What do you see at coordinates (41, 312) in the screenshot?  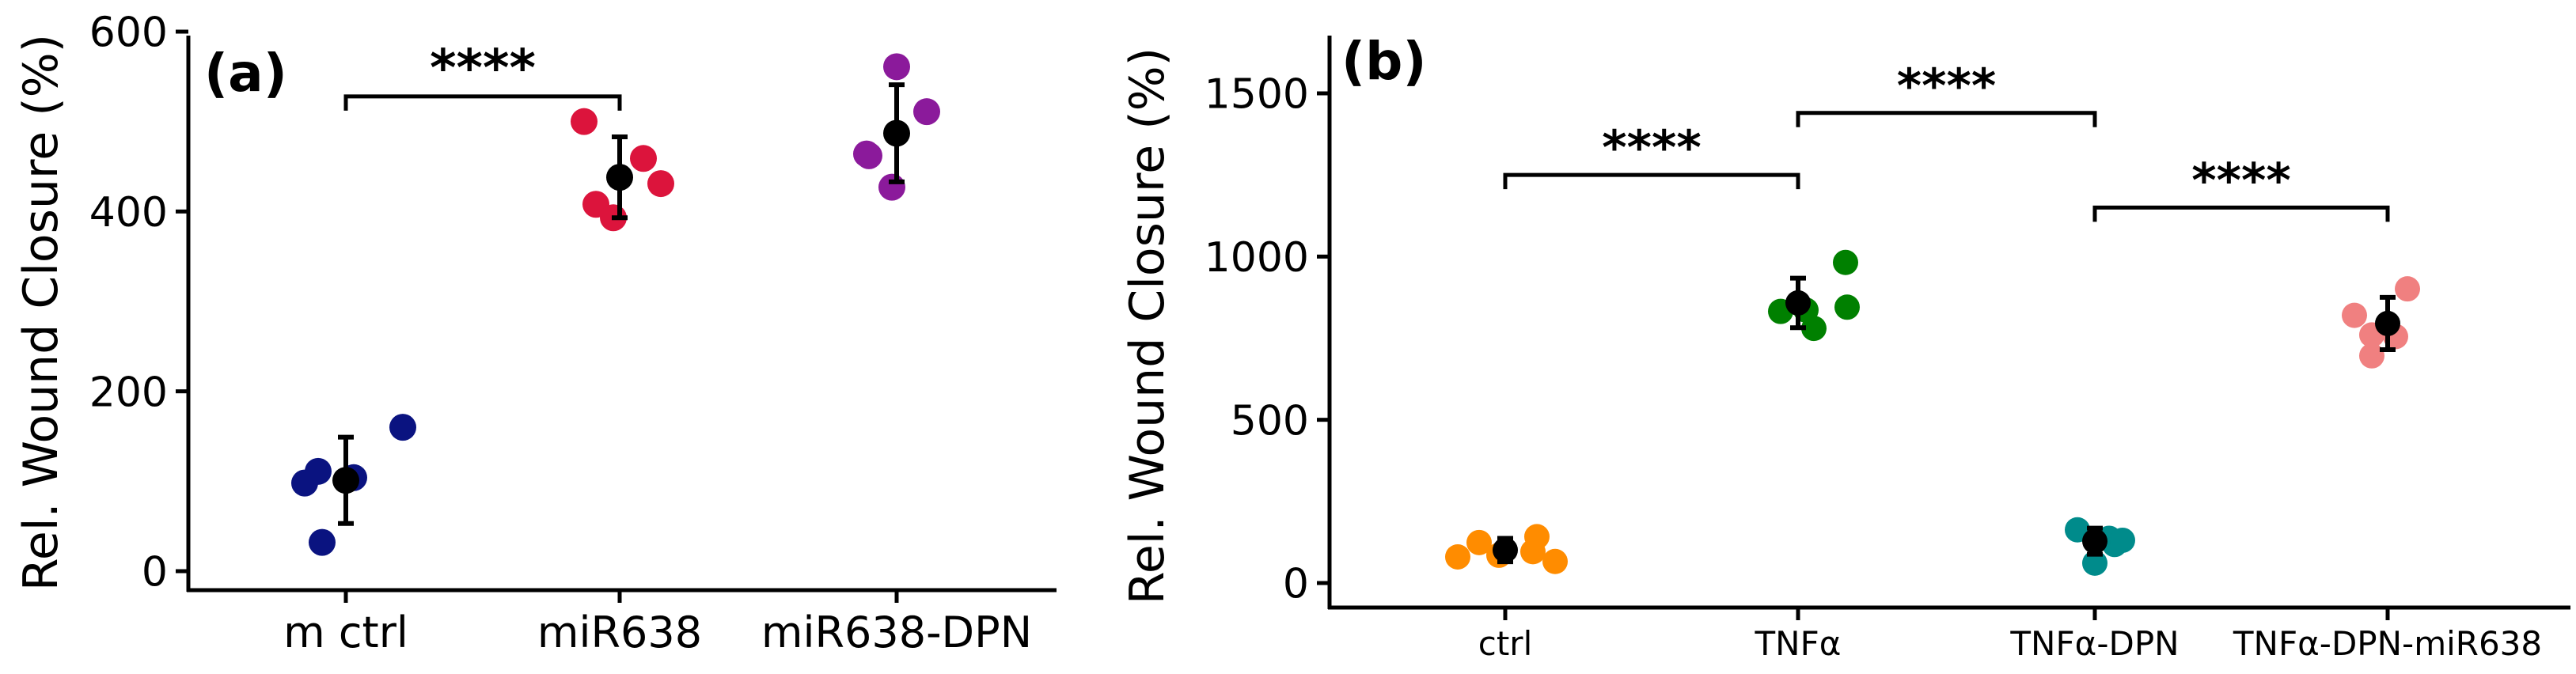 I see `panel-a-y-axis-label: Rel. Wound Closure (%)` at bounding box center [41, 312].